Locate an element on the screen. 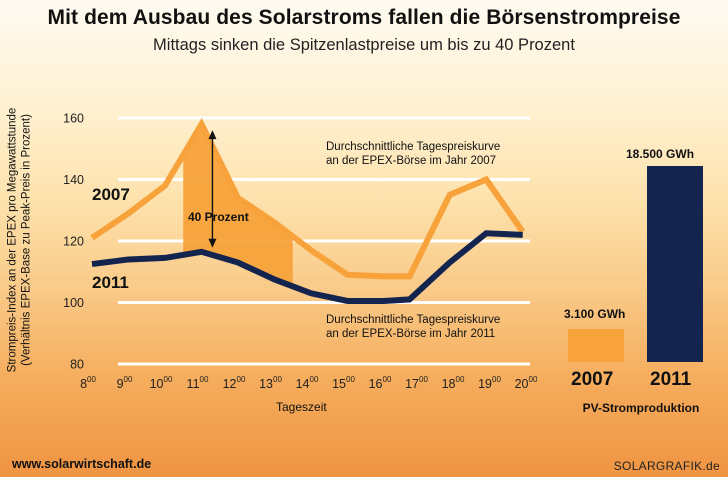 The height and width of the screenshot is (477, 728). x-tick-17: 1700 is located at coordinates (416, 383).